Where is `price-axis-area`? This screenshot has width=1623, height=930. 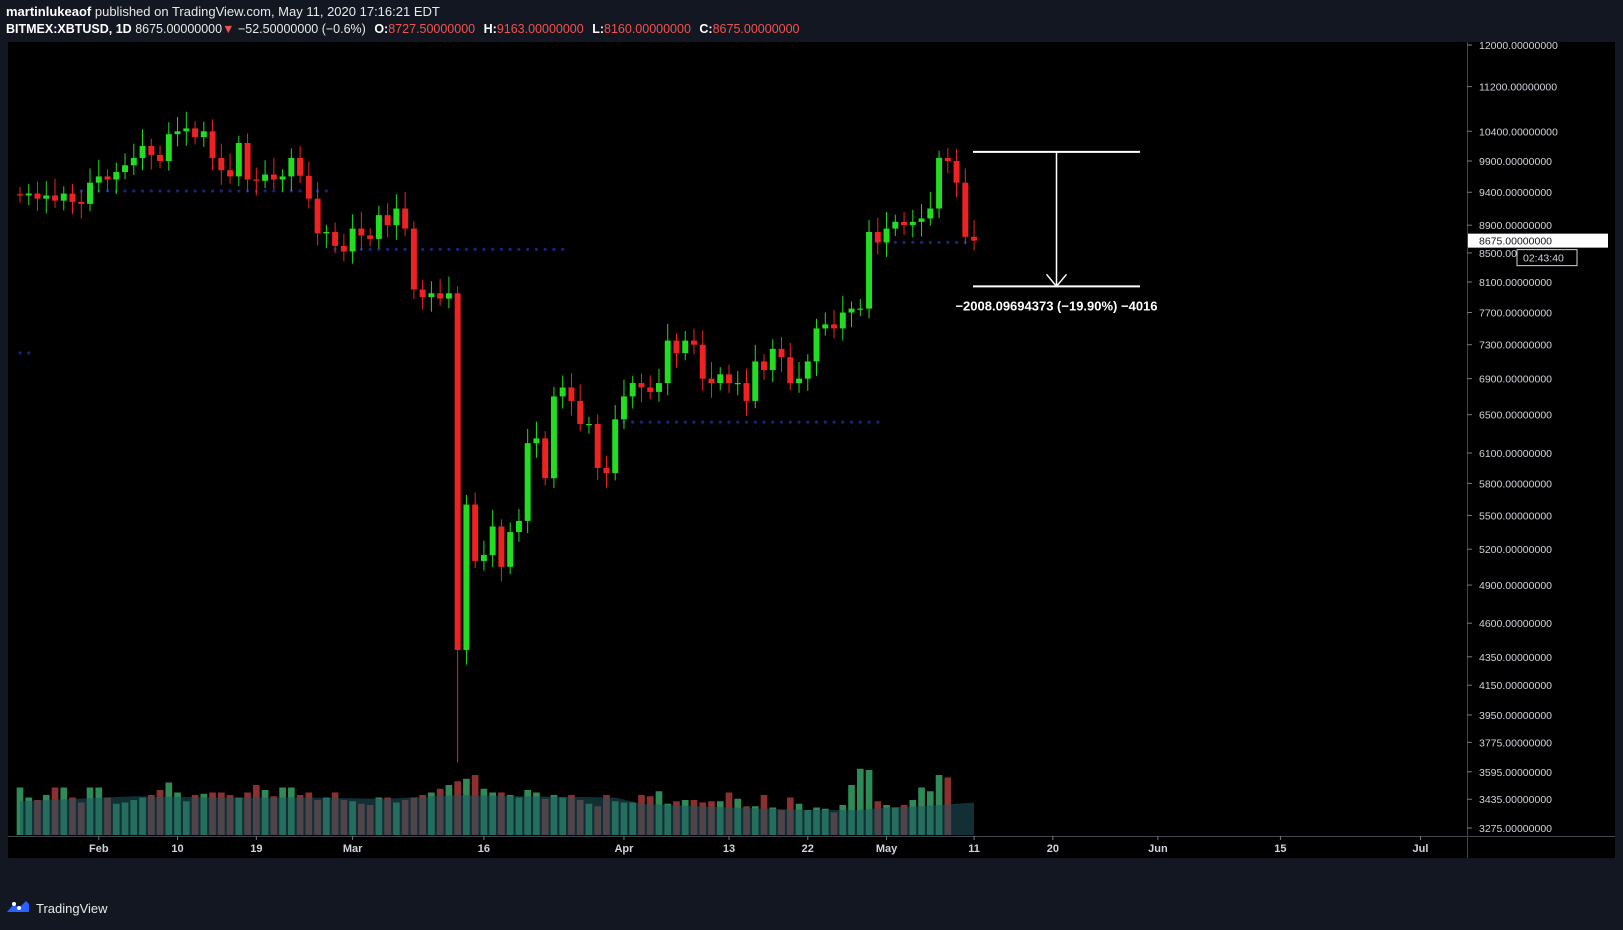
price-axis-area is located at coordinates (1541, 439).